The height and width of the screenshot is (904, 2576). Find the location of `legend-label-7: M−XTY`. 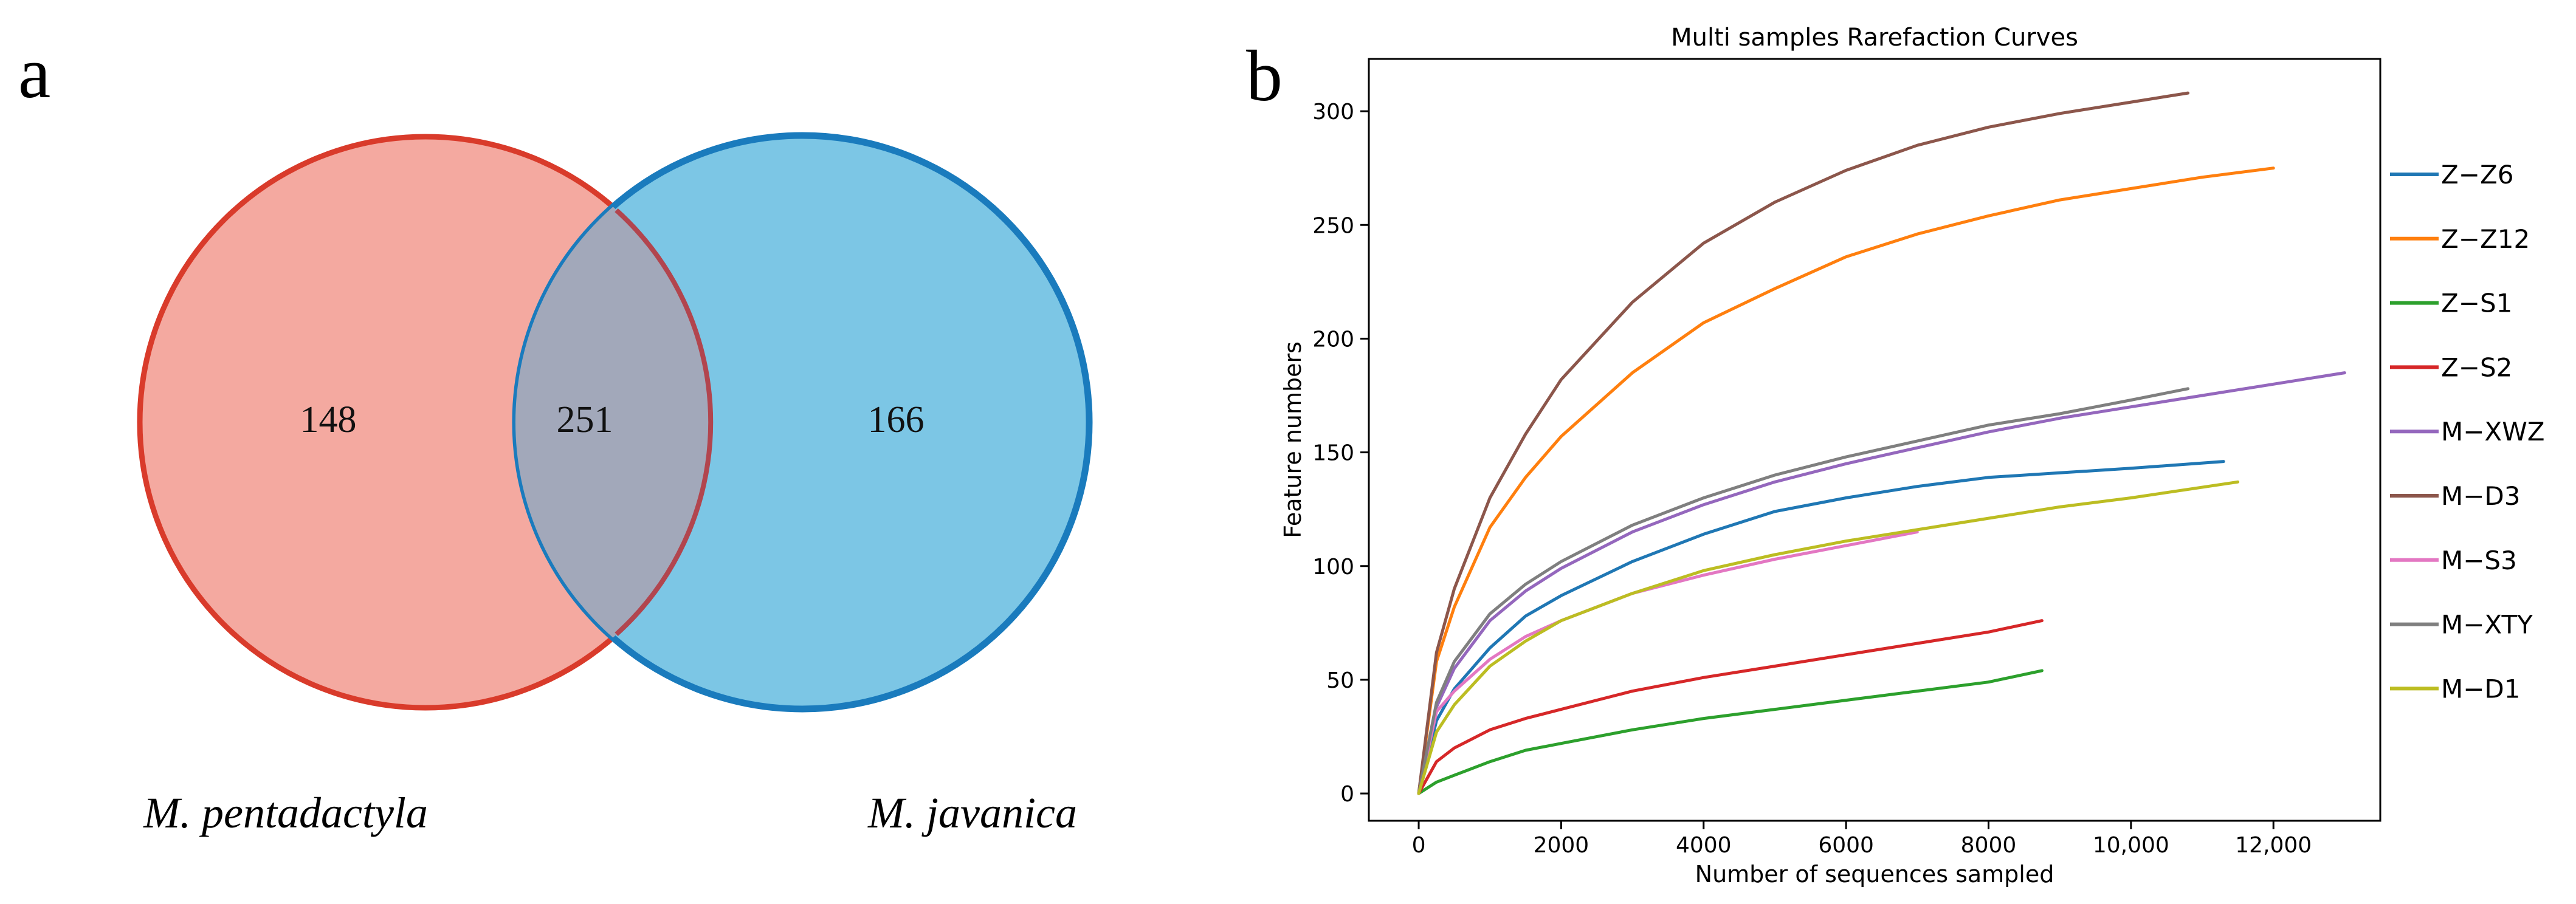

legend-label-7: M−XTY is located at coordinates (2487, 625).